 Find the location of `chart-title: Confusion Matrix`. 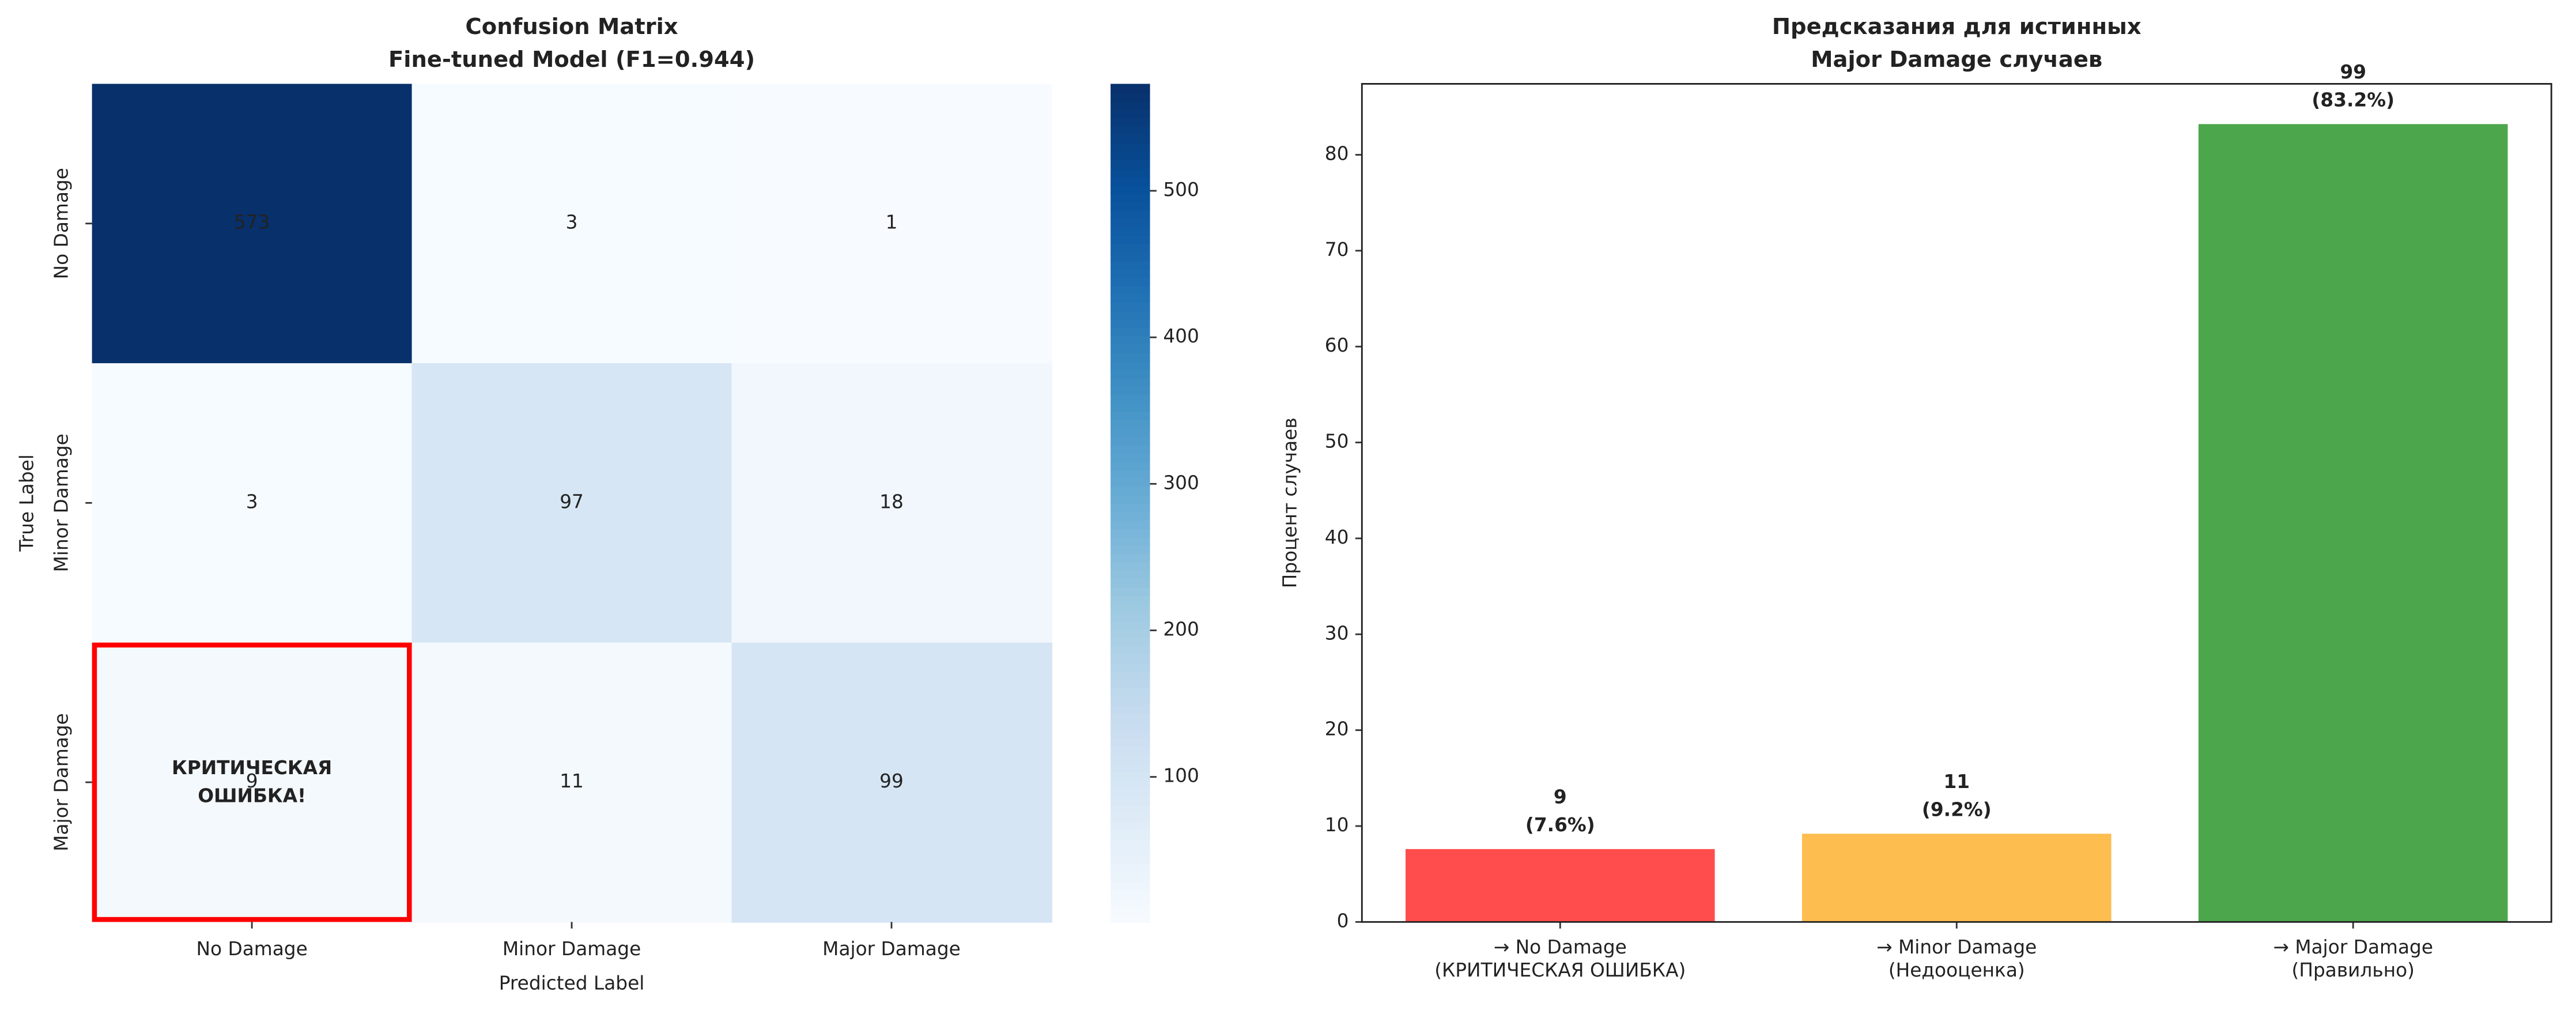

chart-title: Confusion Matrix is located at coordinates (572, 27).